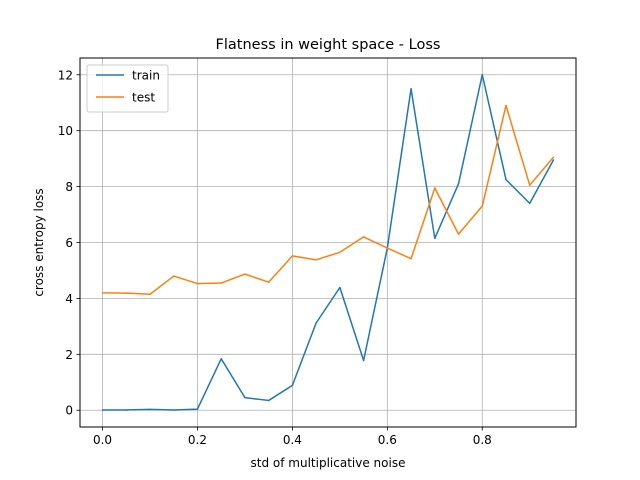  What do you see at coordinates (69, 187) in the screenshot?
I see `y-tick-label: 8` at bounding box center [69, 187].